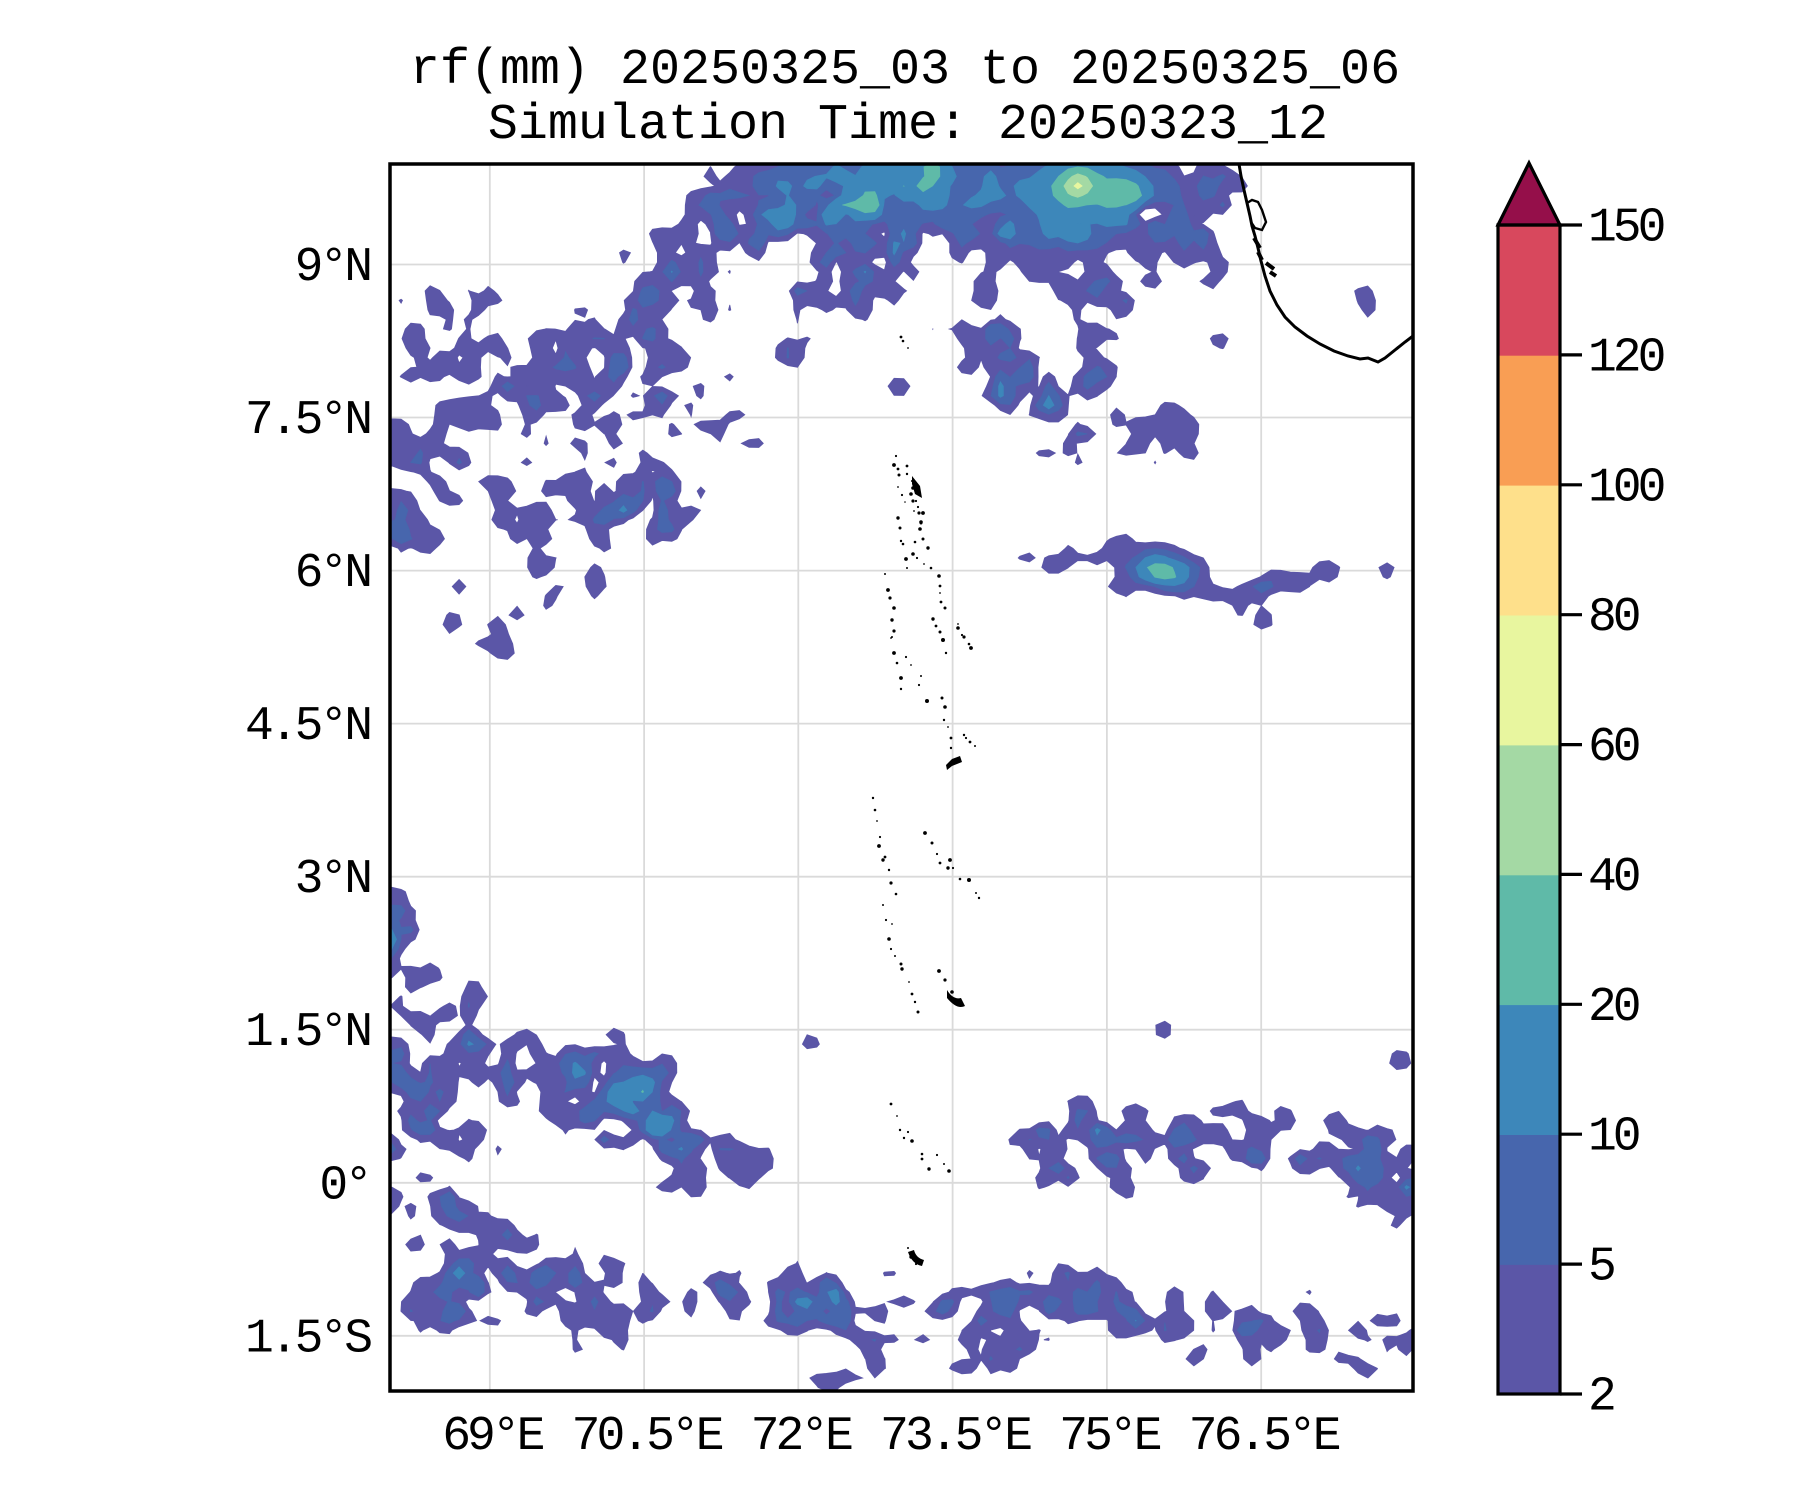  What do you see at coordinates (307, 1033) in the screenshot?
I see `svg-text: 1.5°N` at bounding box center [307, 1033].